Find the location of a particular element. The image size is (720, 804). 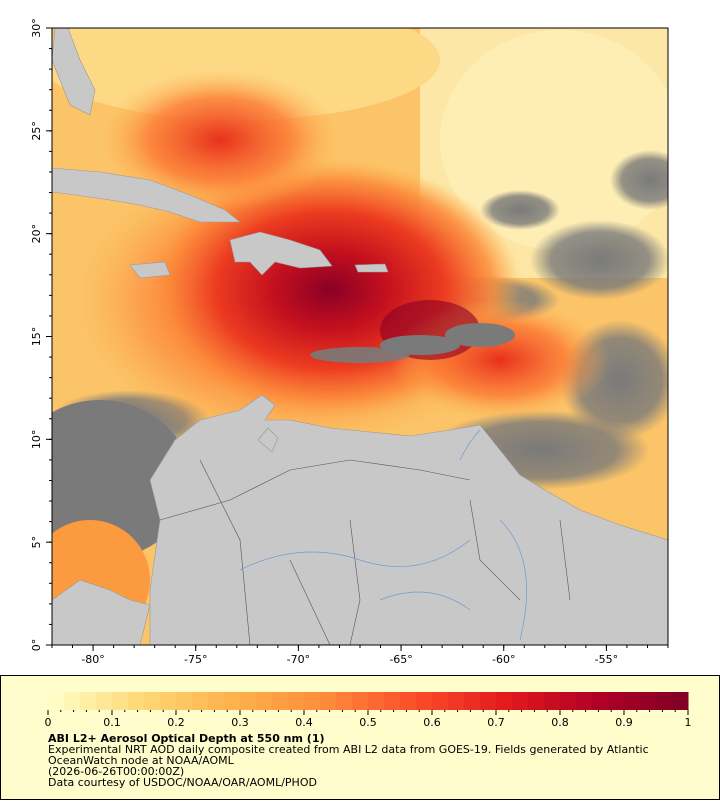

colorbar: 0 0.1 0.2 0.3 0.4 0.5 0.6 0.7 0.8 0.9 1 is located at coordinates (368, 710).